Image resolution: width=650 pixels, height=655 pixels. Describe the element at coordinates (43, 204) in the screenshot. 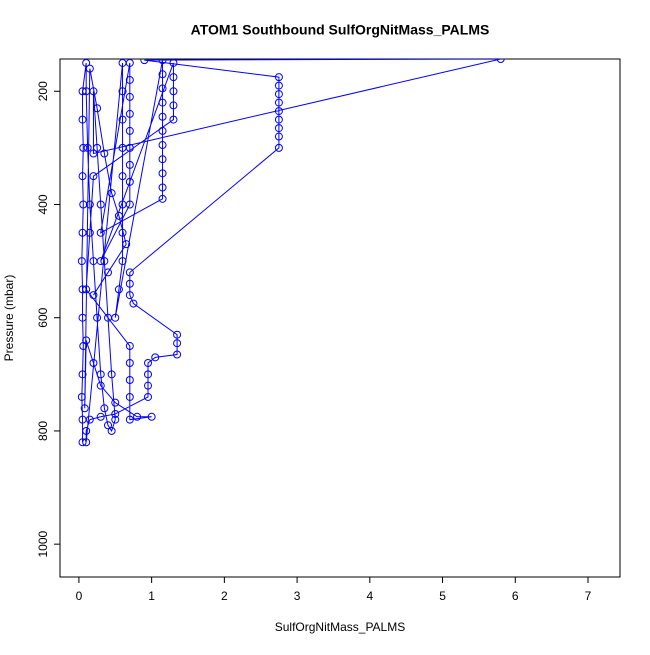

I see `y-tick-label: 400` at that location.